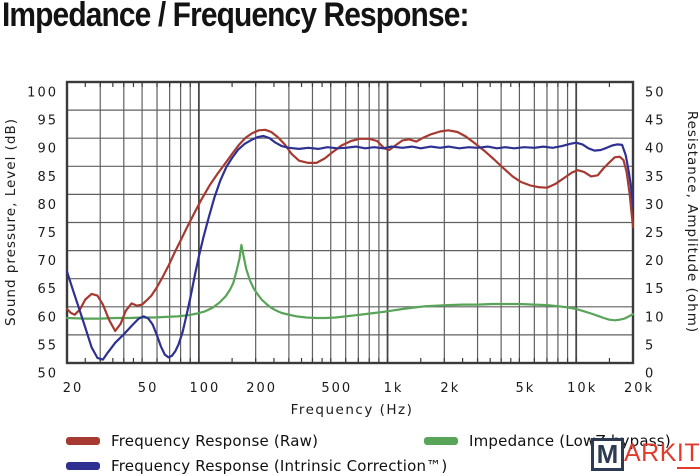  What do you see at coordinates (655, 149) in the screenshot?
I see `y-right-tick-label: 40` at bounding box center [655, 149].